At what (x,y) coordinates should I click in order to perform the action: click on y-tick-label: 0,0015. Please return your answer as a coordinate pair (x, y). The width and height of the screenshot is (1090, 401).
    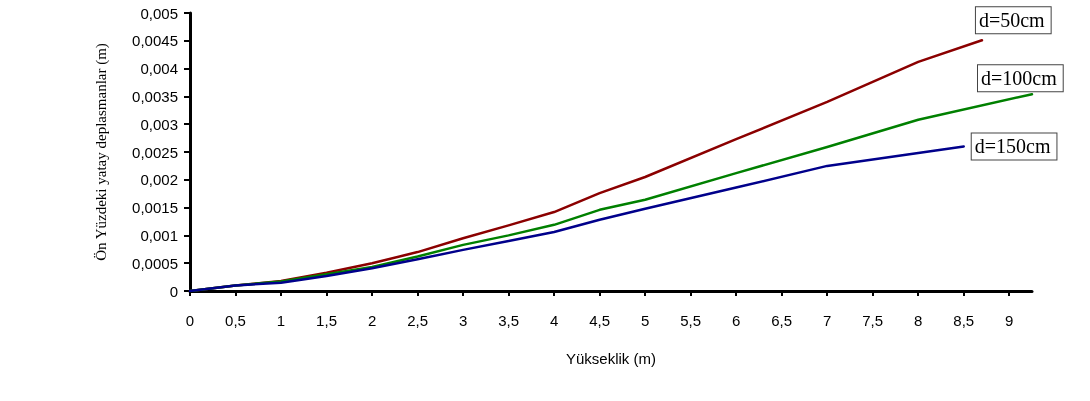
    Looking at the image, I should click on (155, 208).